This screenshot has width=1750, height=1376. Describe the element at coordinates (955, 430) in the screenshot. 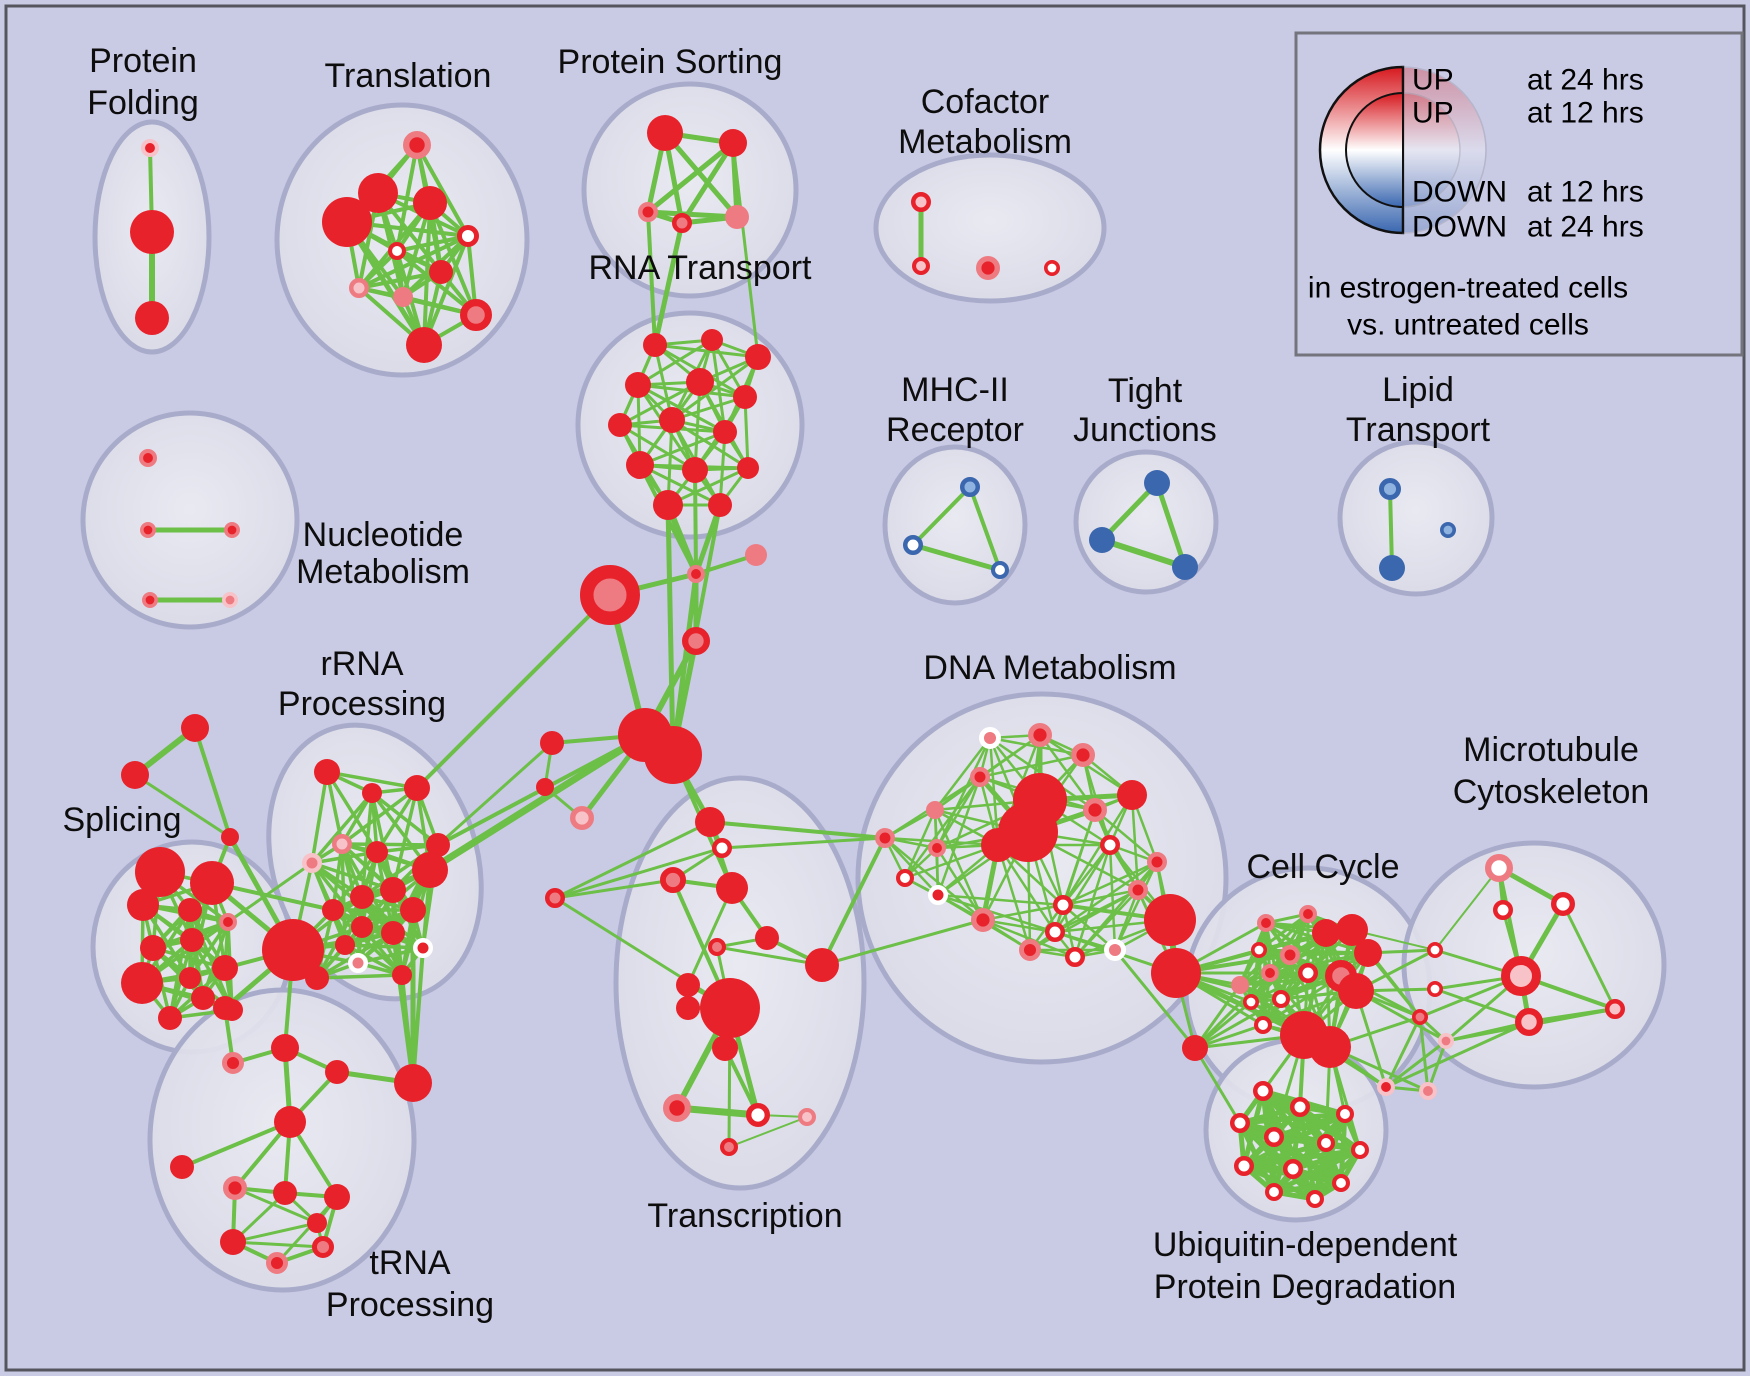

I see `cluster-label-mhc_receptor: Receptor` at that location.